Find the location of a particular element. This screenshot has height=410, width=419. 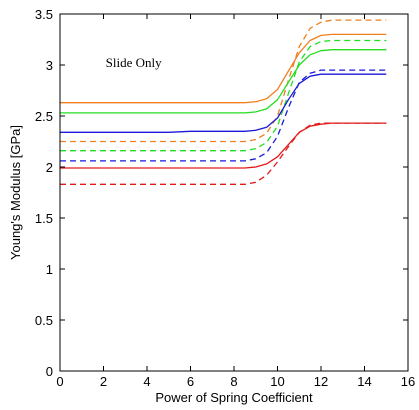

y-tick-label: 0.5 is located at coordinates (44, 320).